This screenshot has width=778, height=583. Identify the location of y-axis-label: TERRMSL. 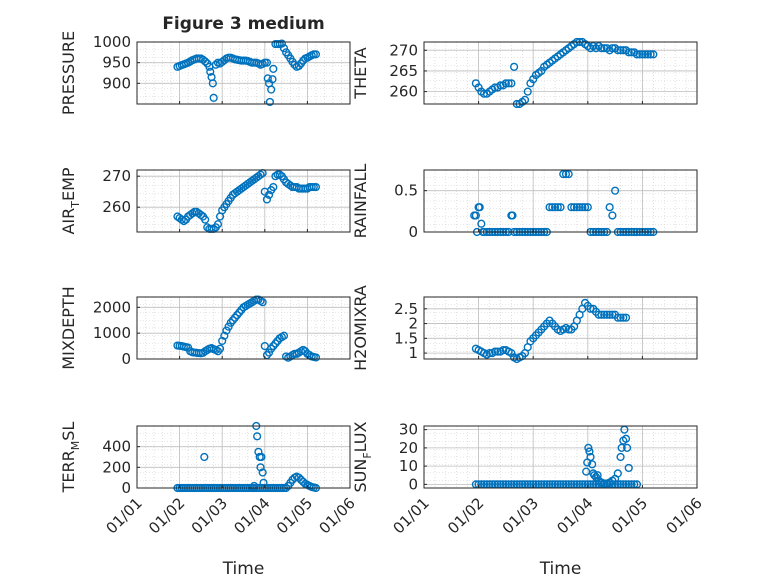
(70, 458).